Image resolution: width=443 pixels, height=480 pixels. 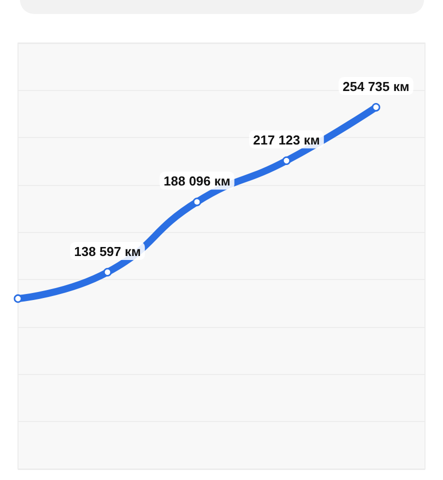 I want to click on data-label: 217 123 км, so click(x=286, y=140).